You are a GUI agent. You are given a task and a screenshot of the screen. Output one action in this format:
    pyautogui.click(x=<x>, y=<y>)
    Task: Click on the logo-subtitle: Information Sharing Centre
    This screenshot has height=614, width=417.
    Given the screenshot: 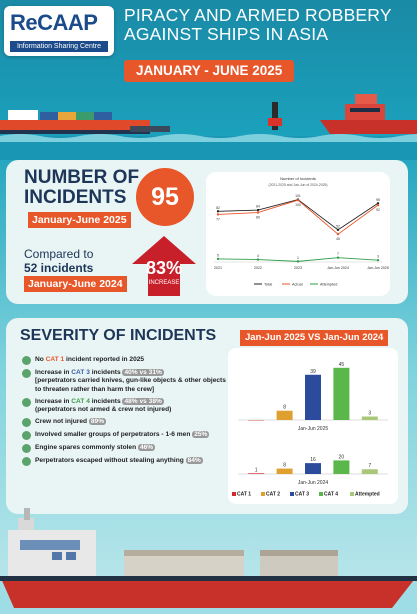 What is the action you would take?
    pyautogui.click(x=59, y=46)
    